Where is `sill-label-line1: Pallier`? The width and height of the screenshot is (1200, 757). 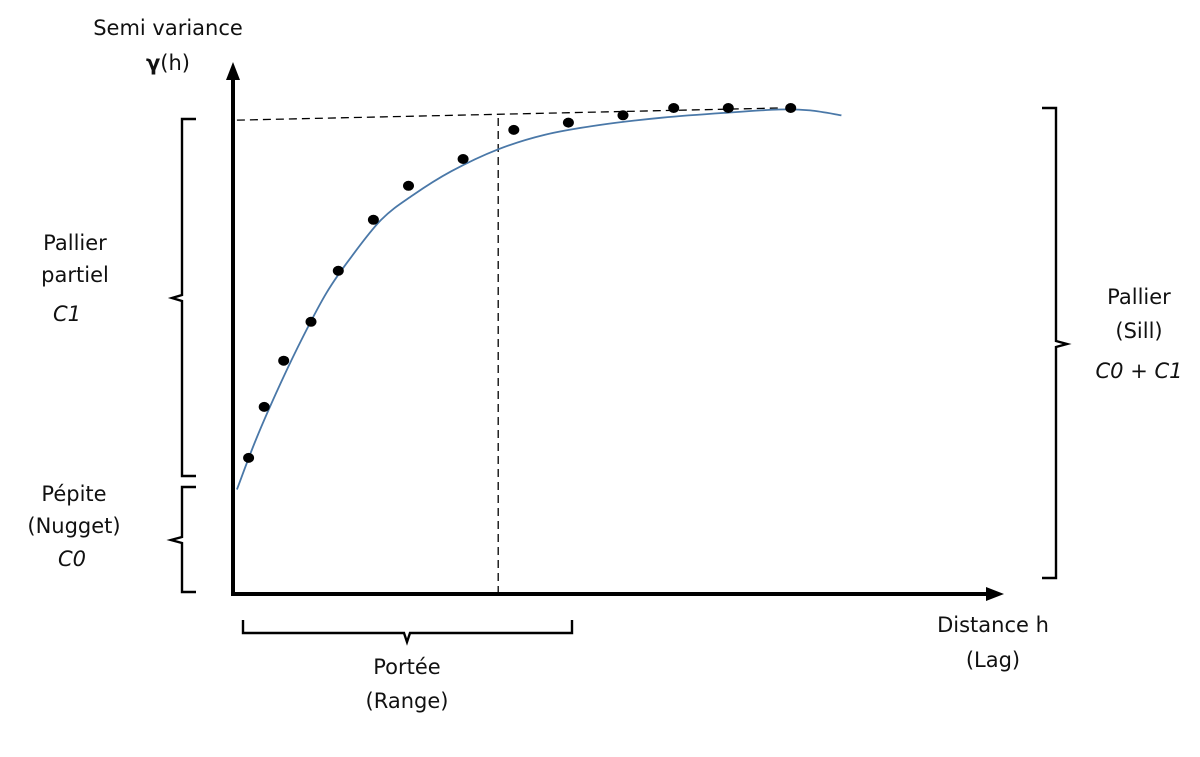 sill-label-line1: Pallier is located at coordinates (1139, 297).